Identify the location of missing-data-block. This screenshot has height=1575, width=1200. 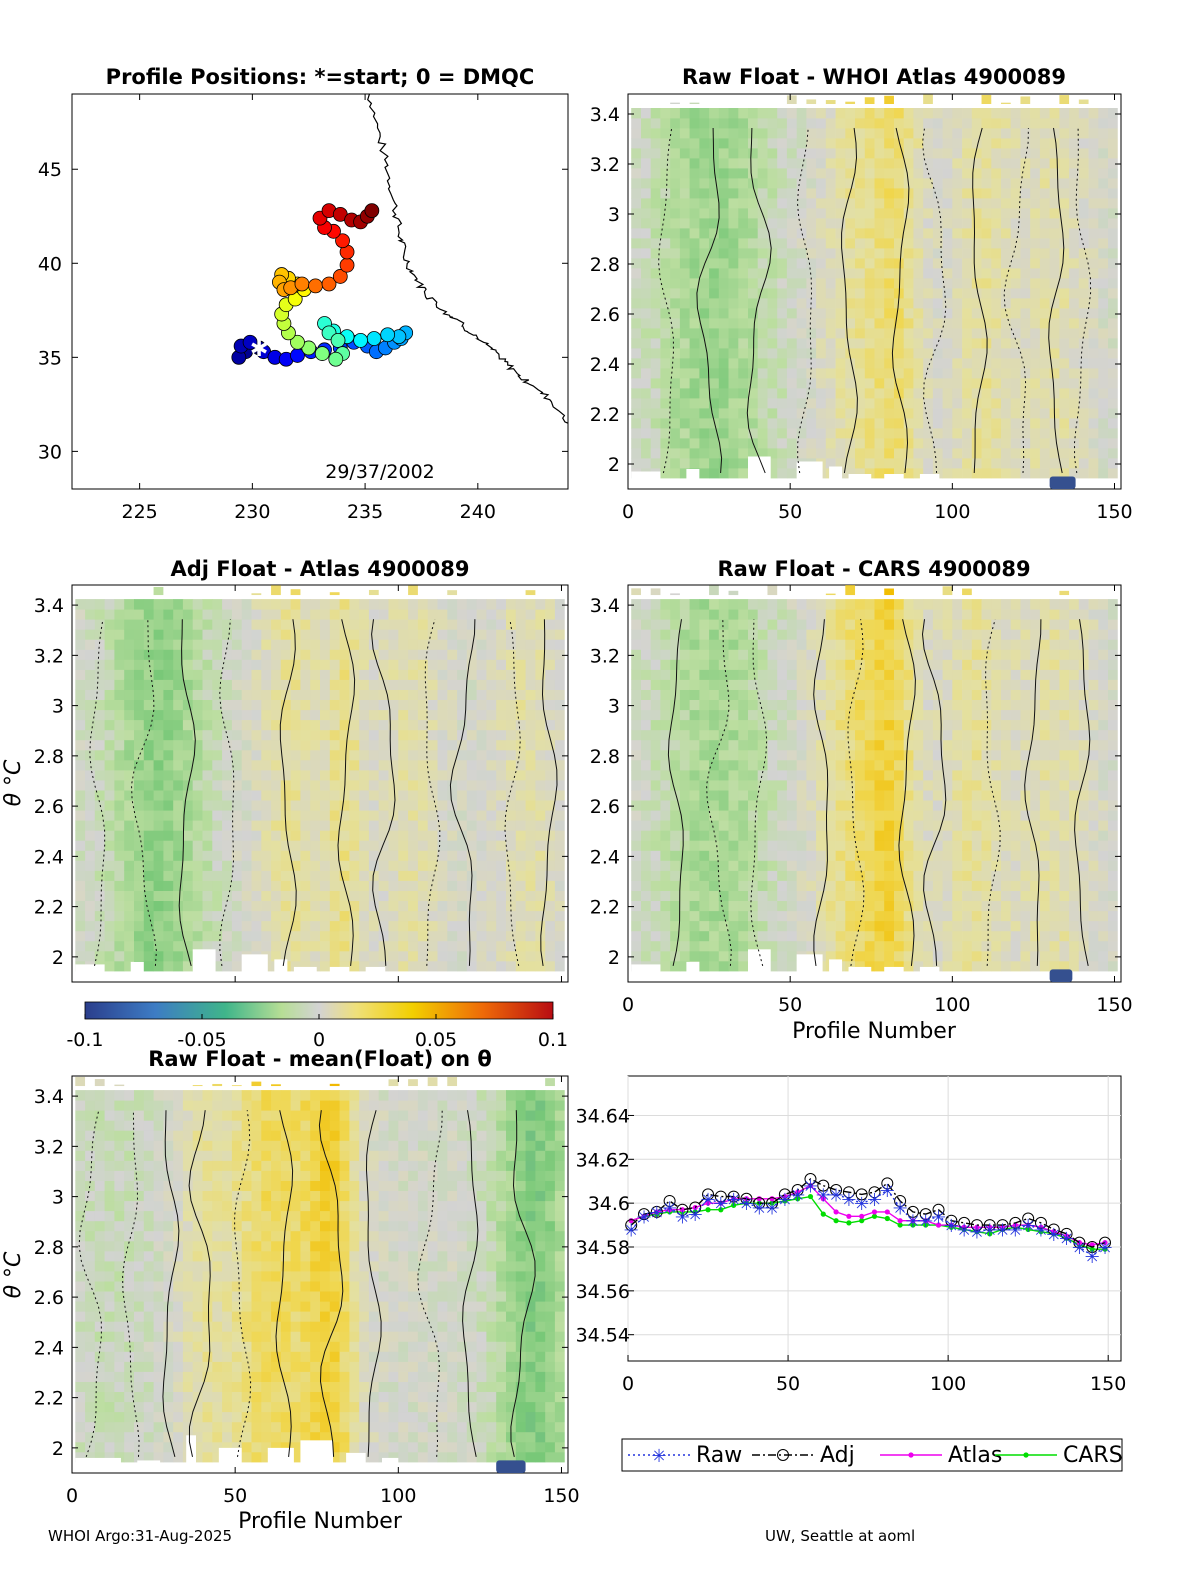
(204, 961).